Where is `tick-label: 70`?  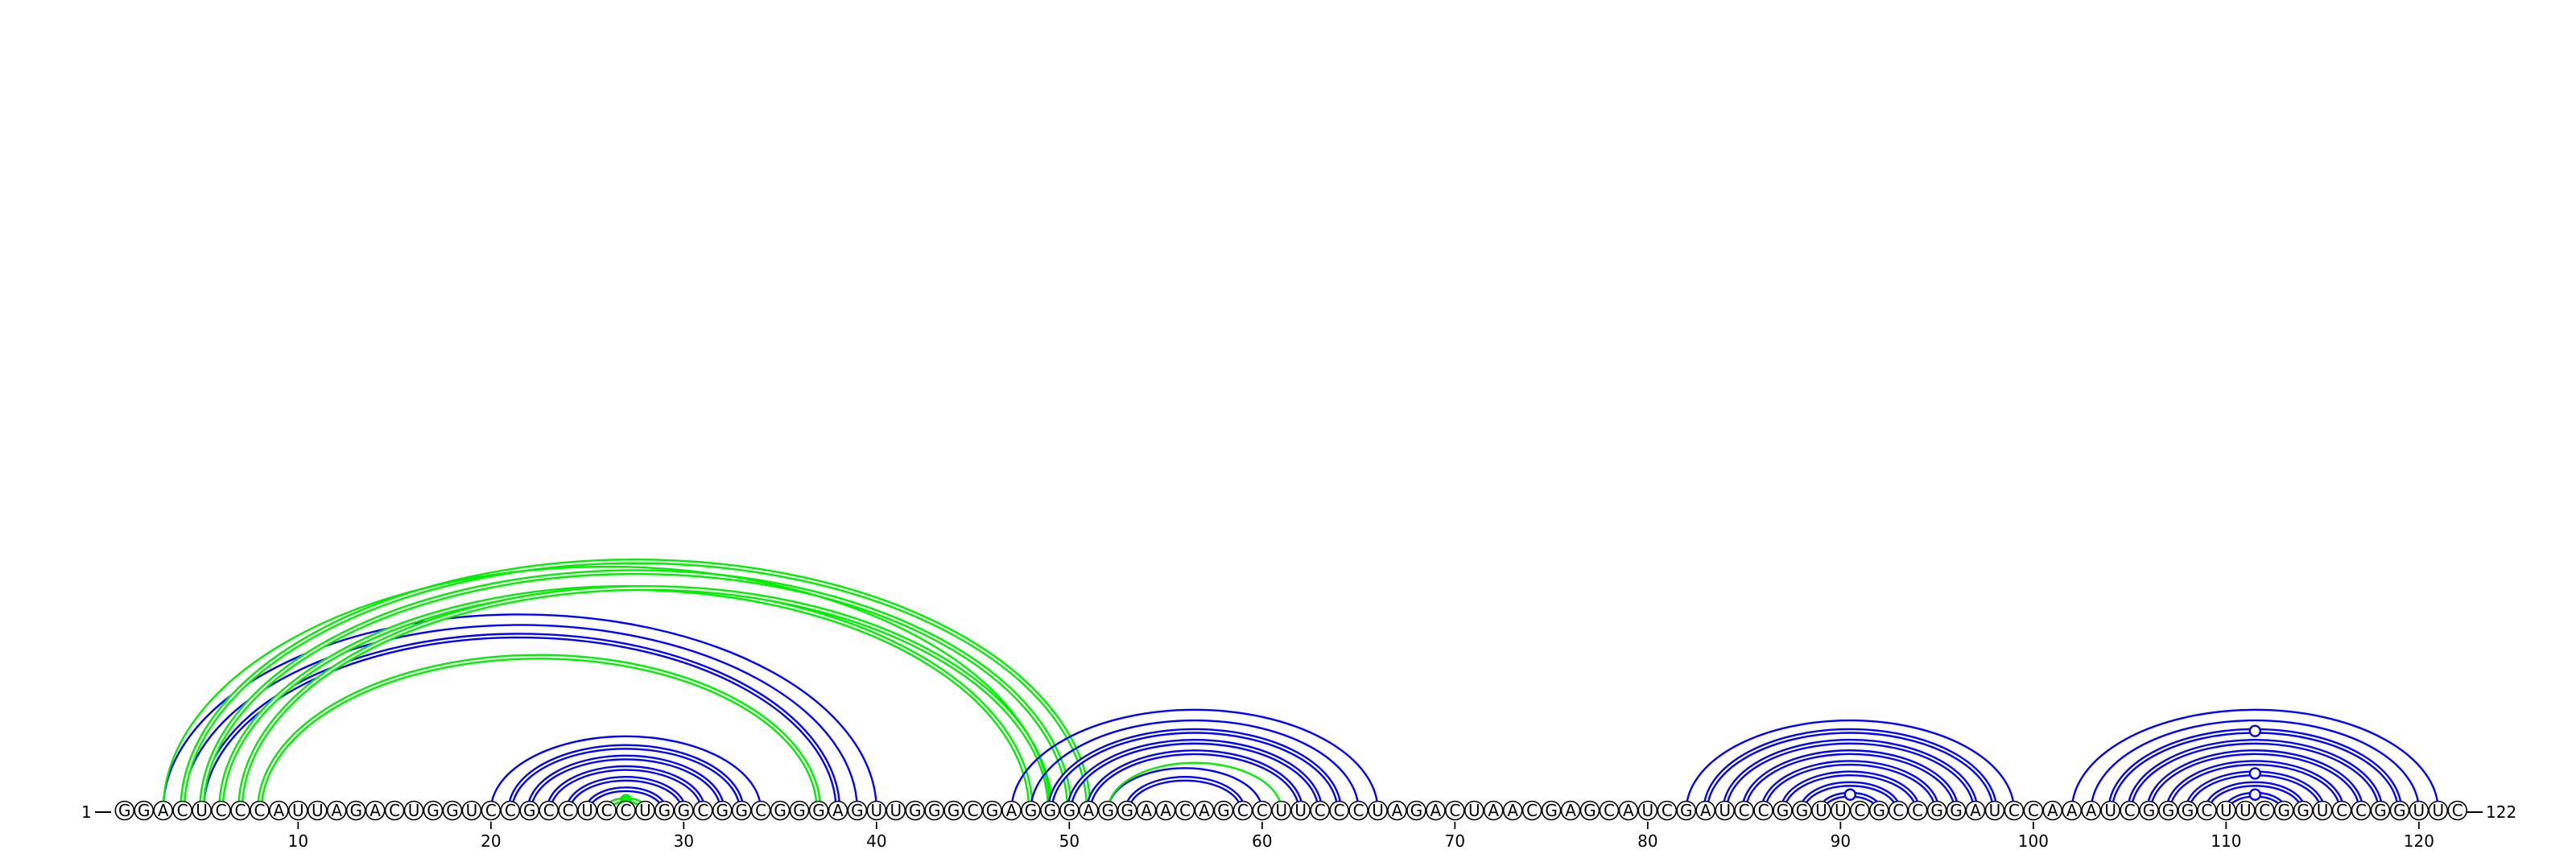 tick-label: 70 is located at coordinates (1455, 841).